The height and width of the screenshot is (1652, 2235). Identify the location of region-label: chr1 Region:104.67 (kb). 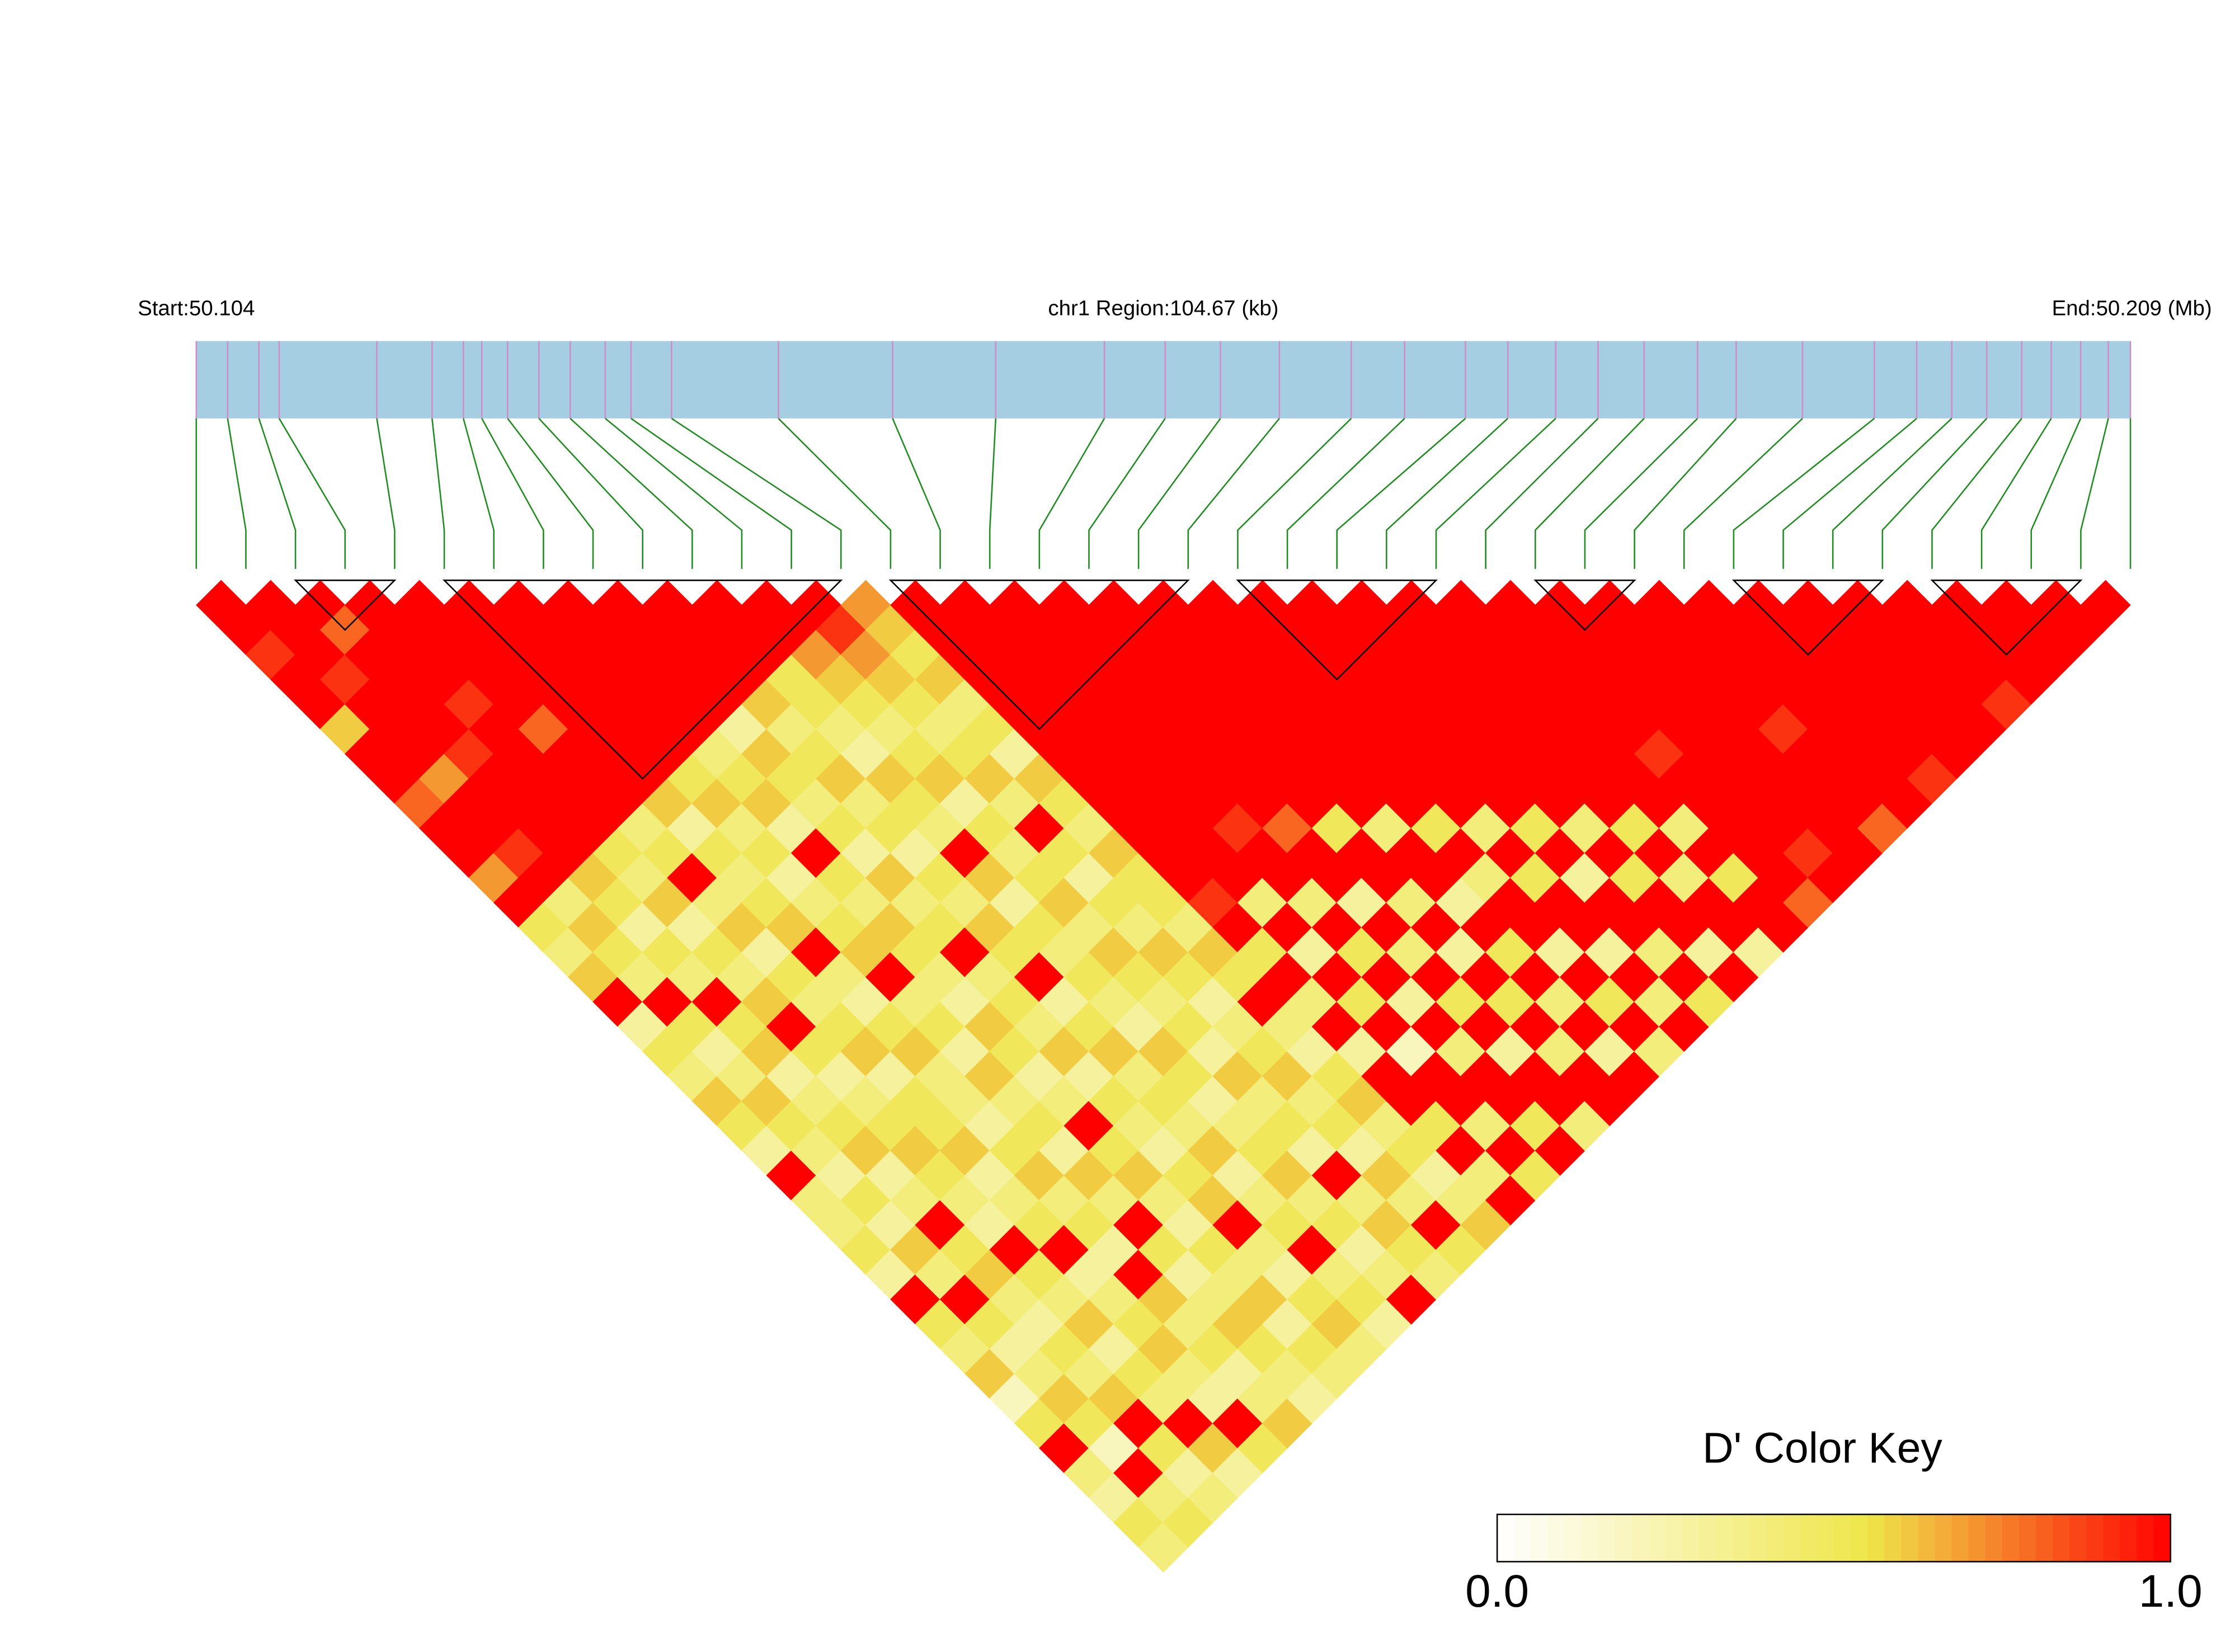
(1163, 308).